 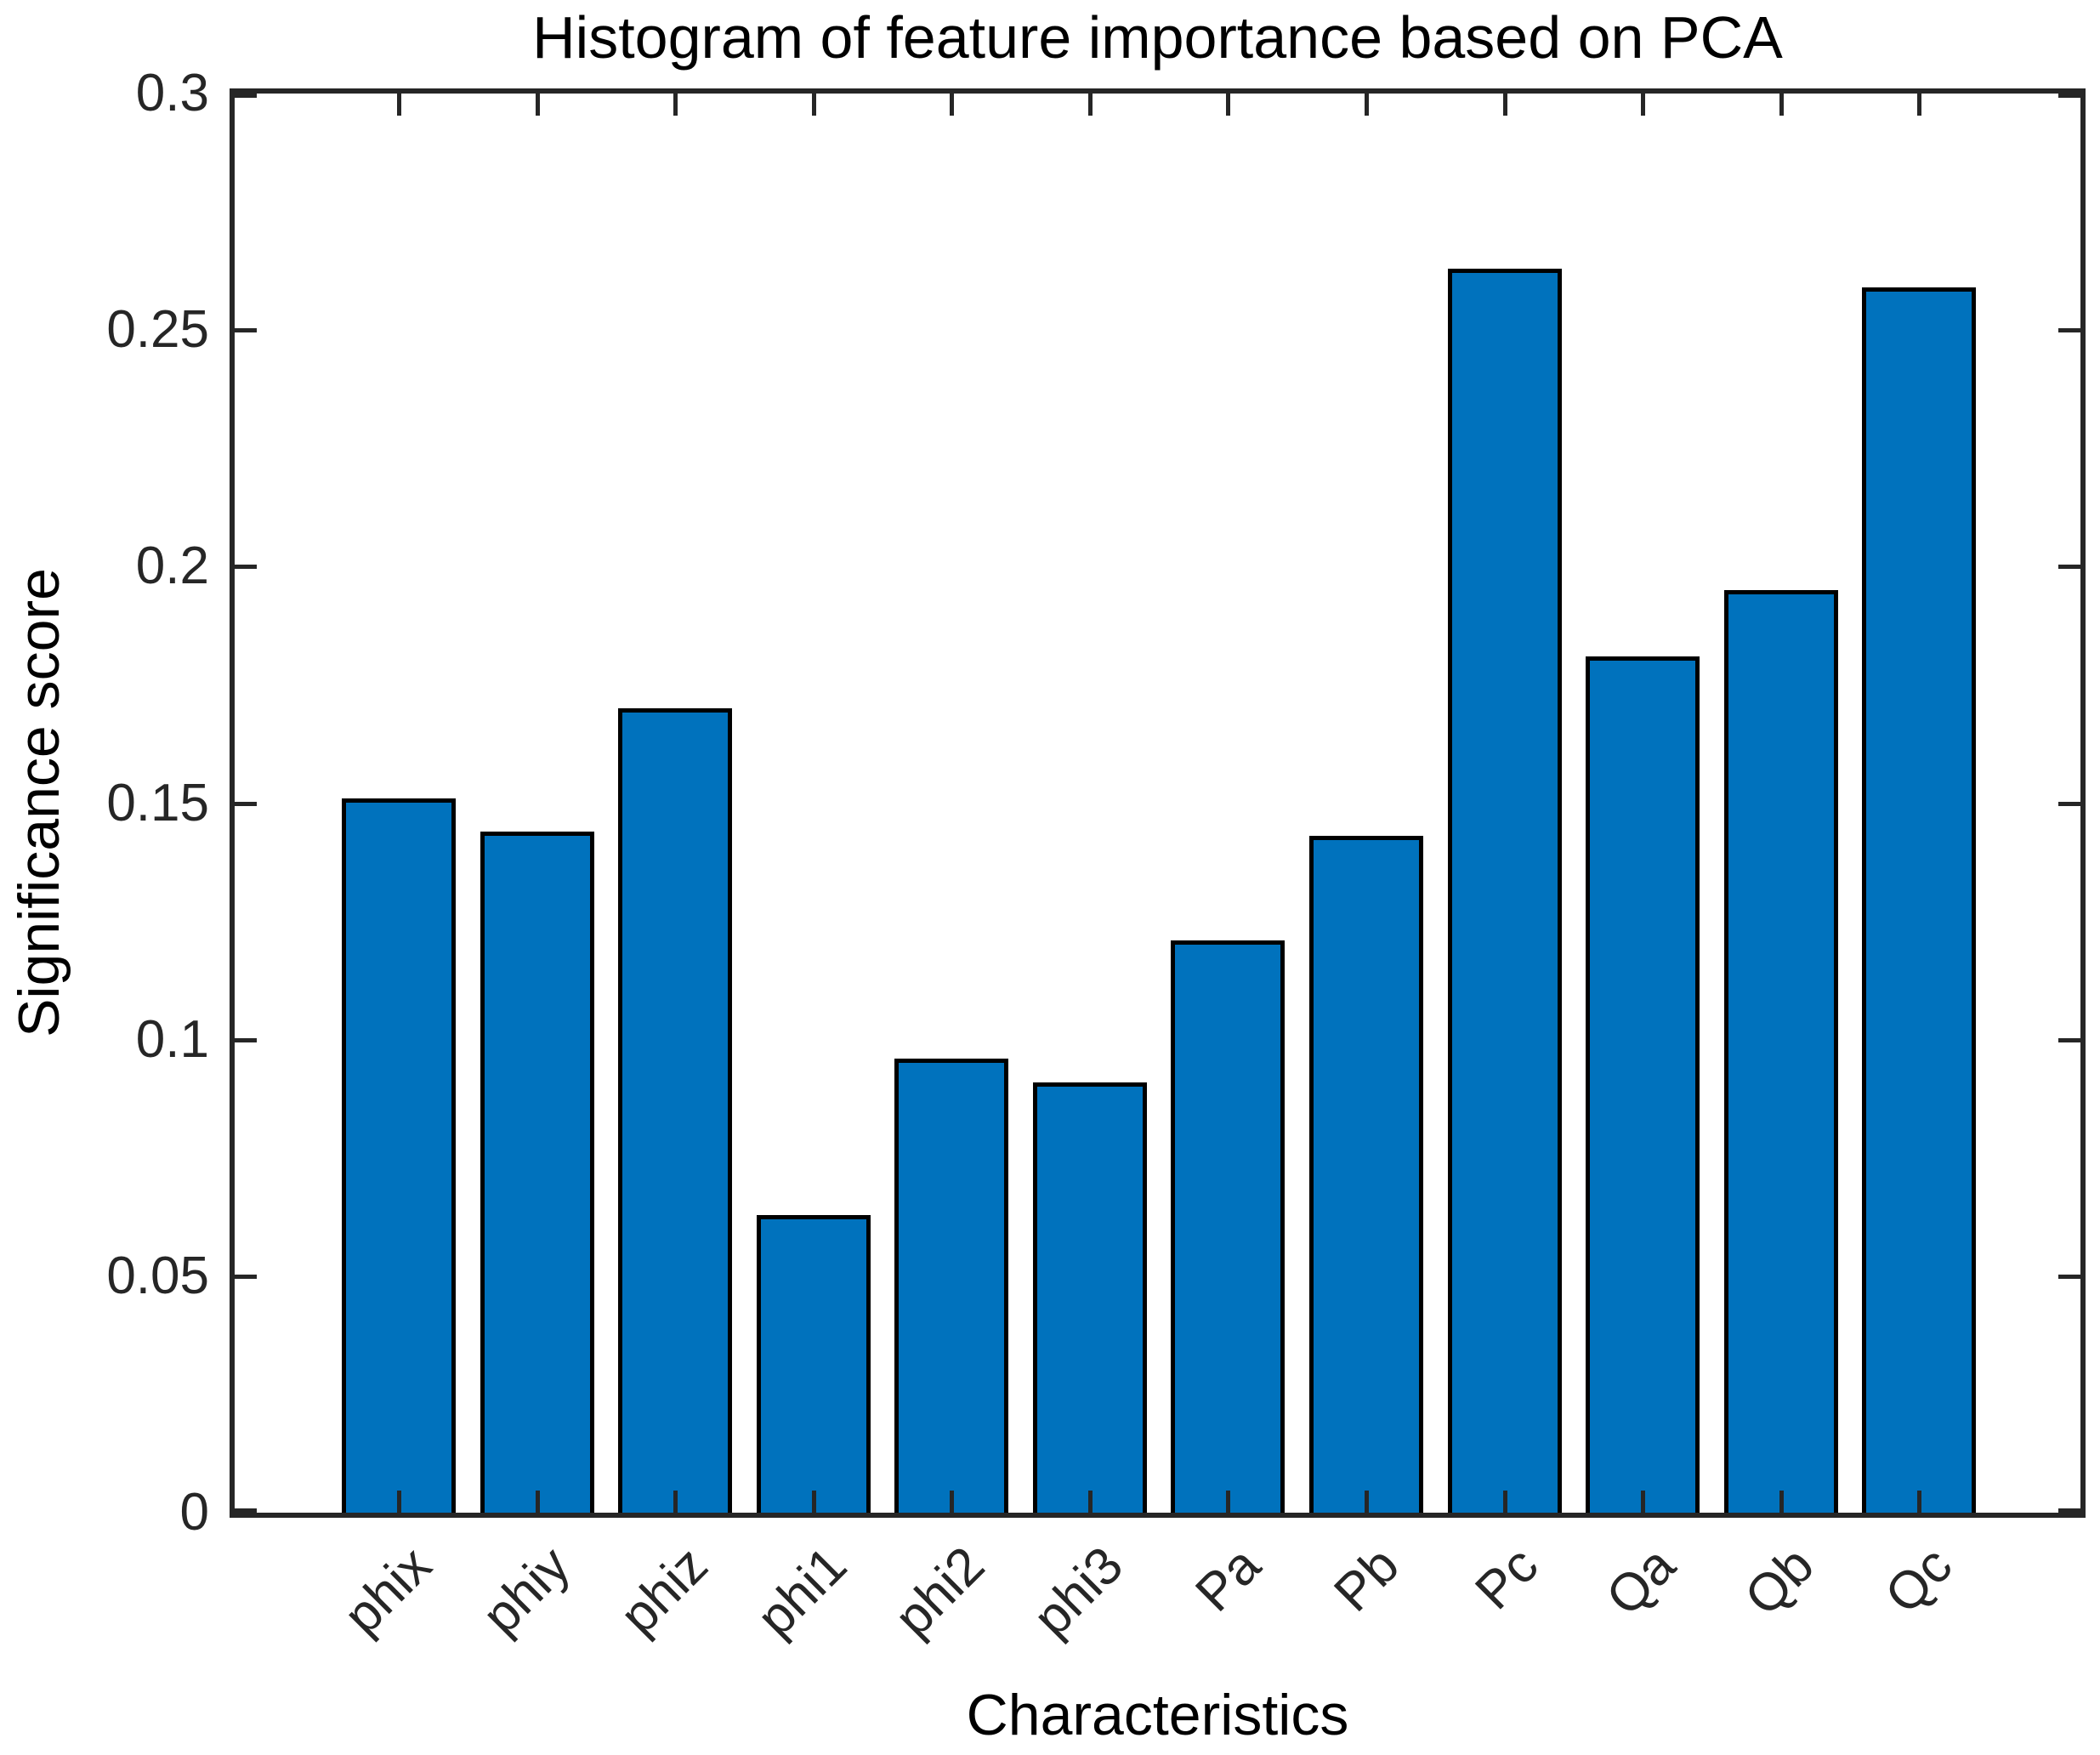 I want to click on x-tick-label: Pb, so click(x=1366, y=1579).